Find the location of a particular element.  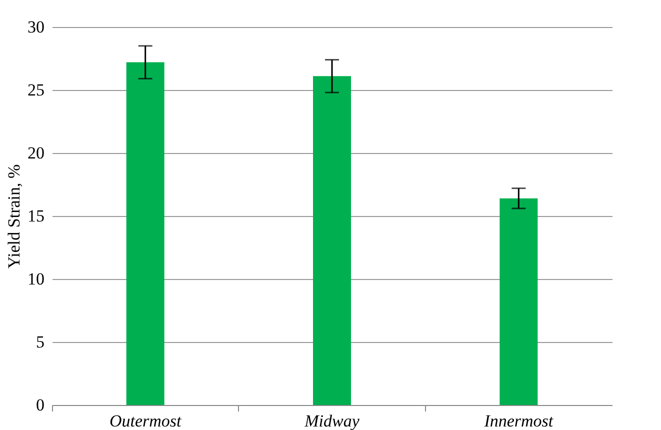

y-tick-label: 25 is located at coordinates (36, 90).